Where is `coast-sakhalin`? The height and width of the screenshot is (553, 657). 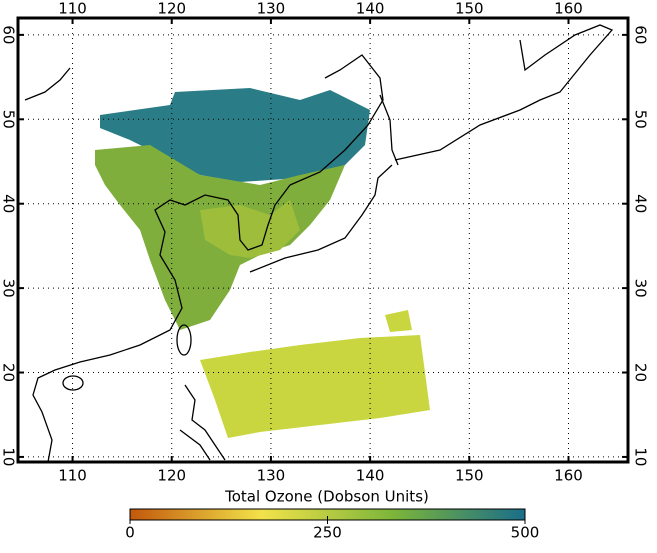
coast-sakhalin is located at coordinates (389, 130).